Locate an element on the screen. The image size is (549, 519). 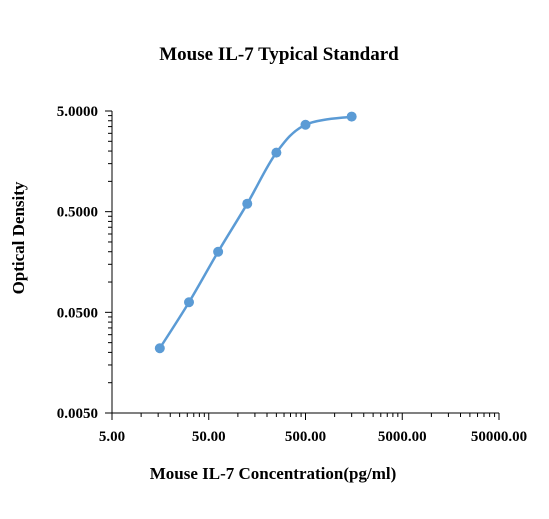
x-tick-label: 500.00 is located at coordinates (305, 437).